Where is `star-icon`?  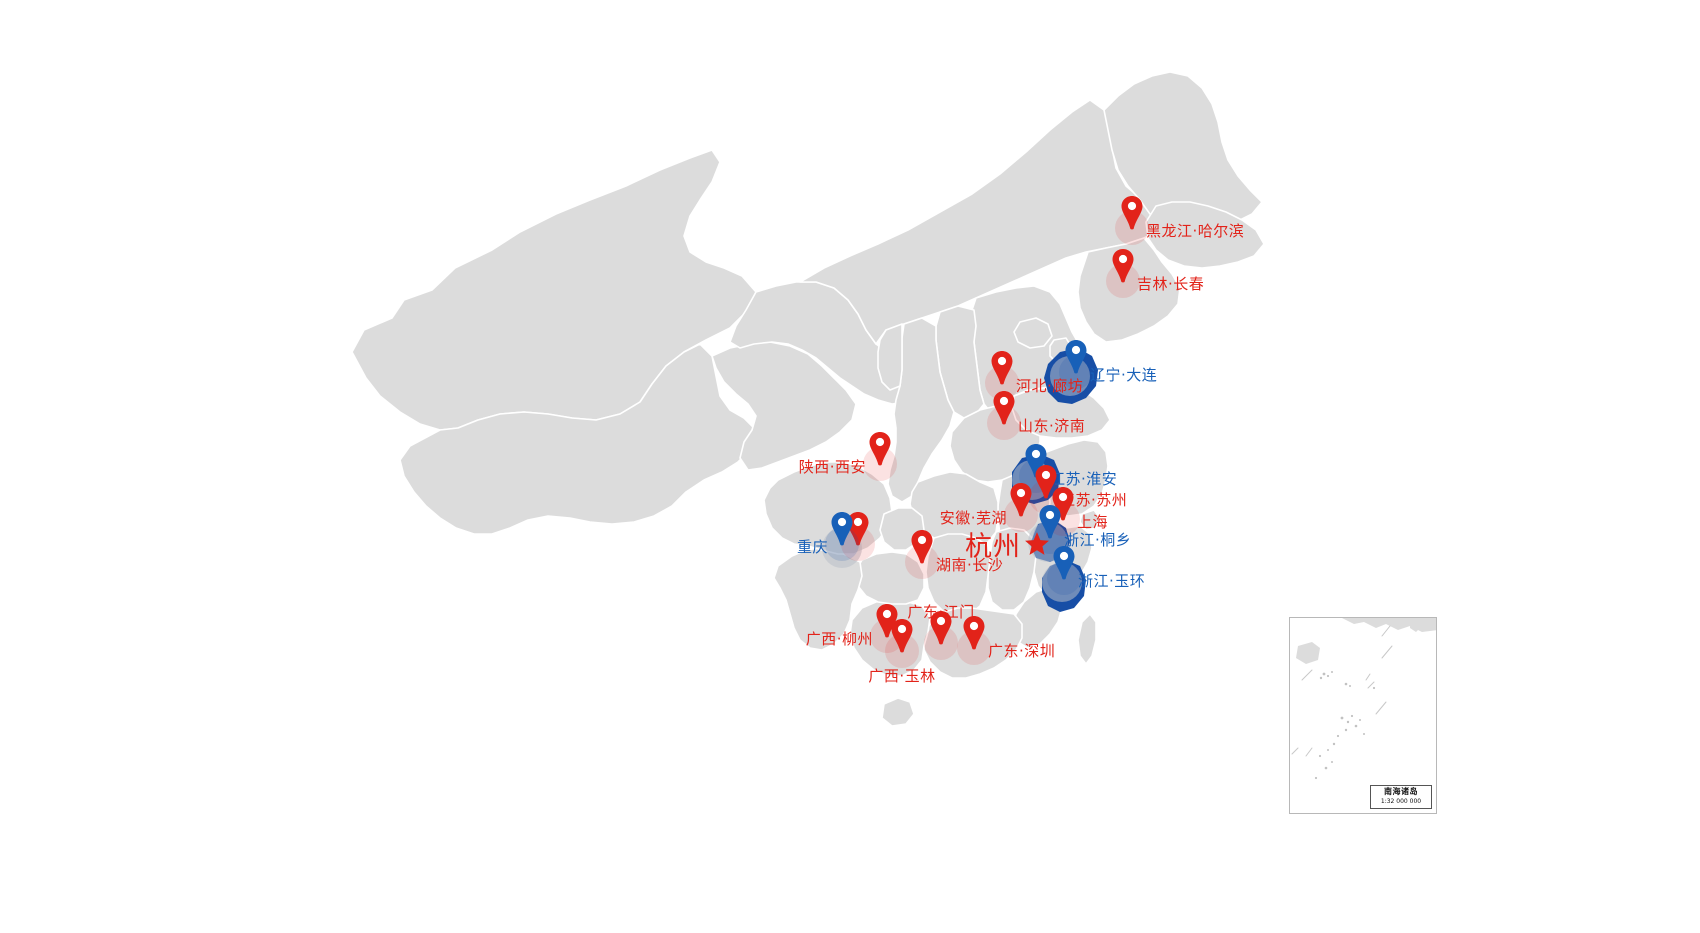
star-icon is located at coordinates (1037, 543).